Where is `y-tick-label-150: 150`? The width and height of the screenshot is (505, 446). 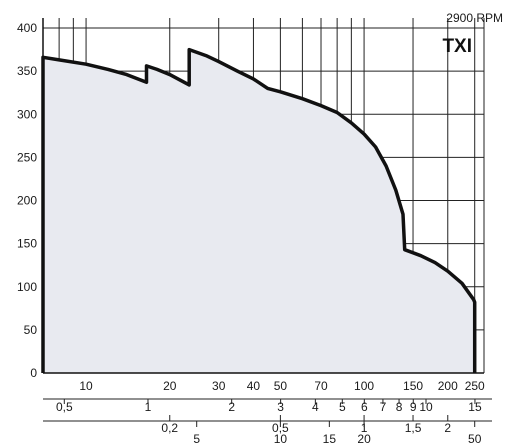
y-tick-label-150: 150 is located at coordinates (27, 244).